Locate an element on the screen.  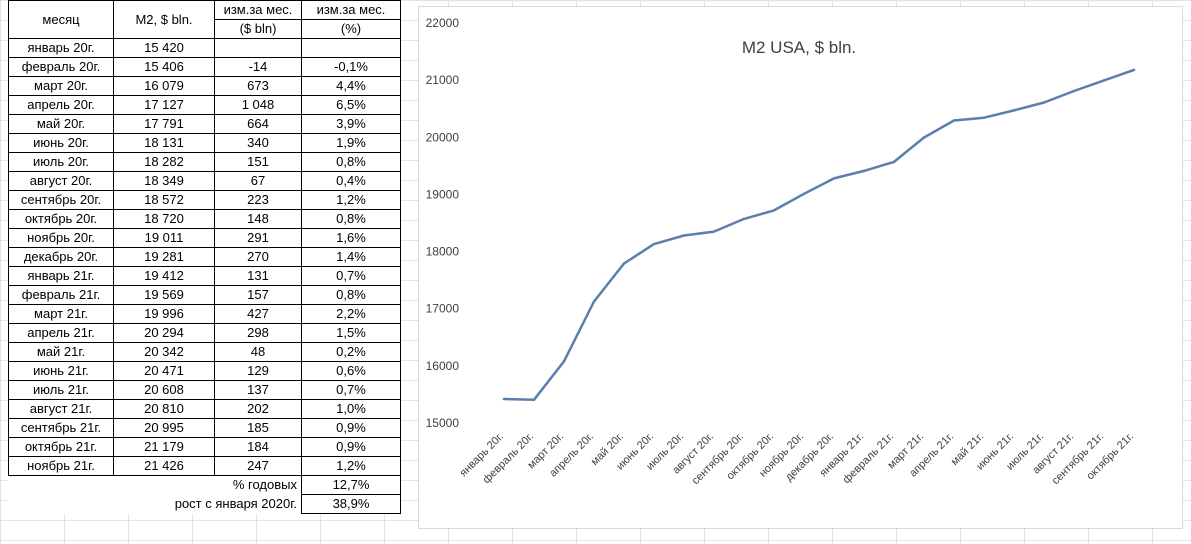
cell-change-pct: 0,2% is located at coordinates (351, 352).